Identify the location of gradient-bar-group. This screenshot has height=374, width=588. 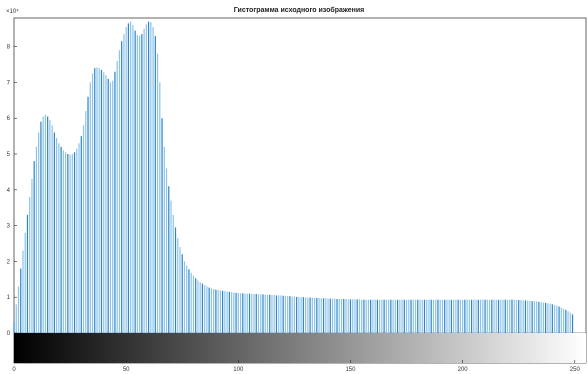
(300, 348).